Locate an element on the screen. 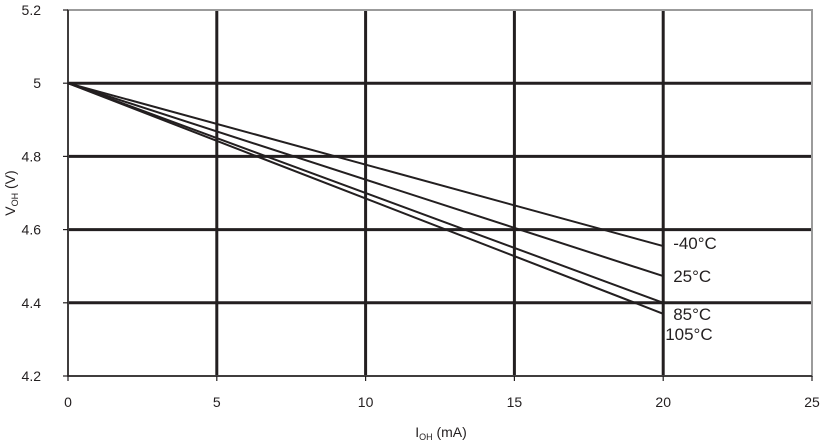 The height and width of the screenshot is (442, 825). series-label-0: -40°C is located at coordinates (695, 243).